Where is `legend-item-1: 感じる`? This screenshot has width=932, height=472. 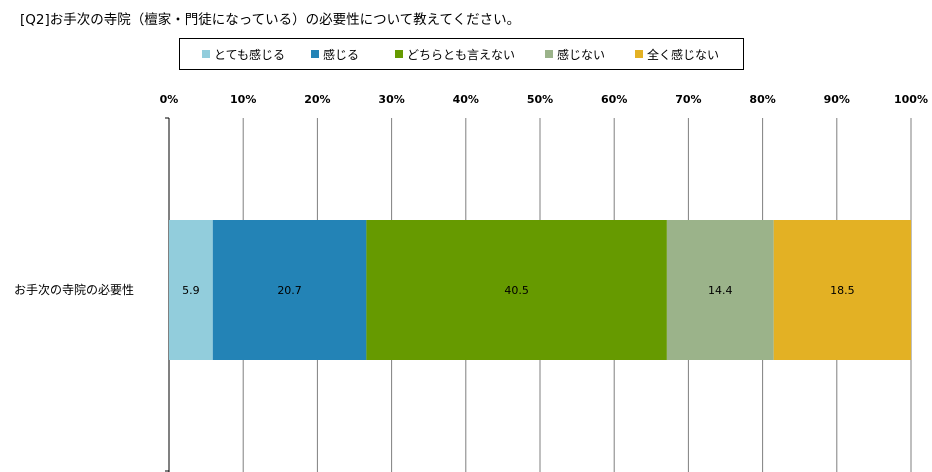 legend-item-1: 感じる is located at coordinates (335, 54).